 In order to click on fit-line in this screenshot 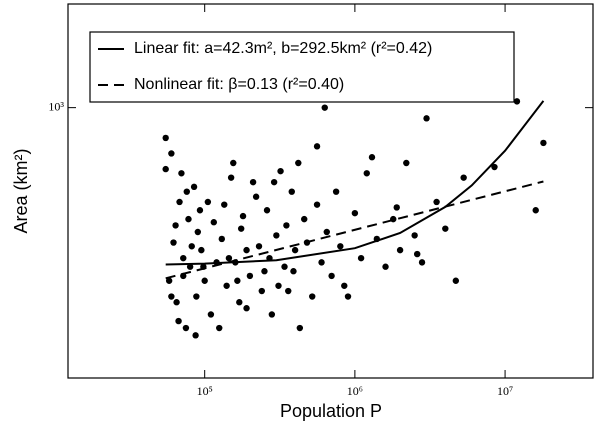, I will do `click(354, 230)`.